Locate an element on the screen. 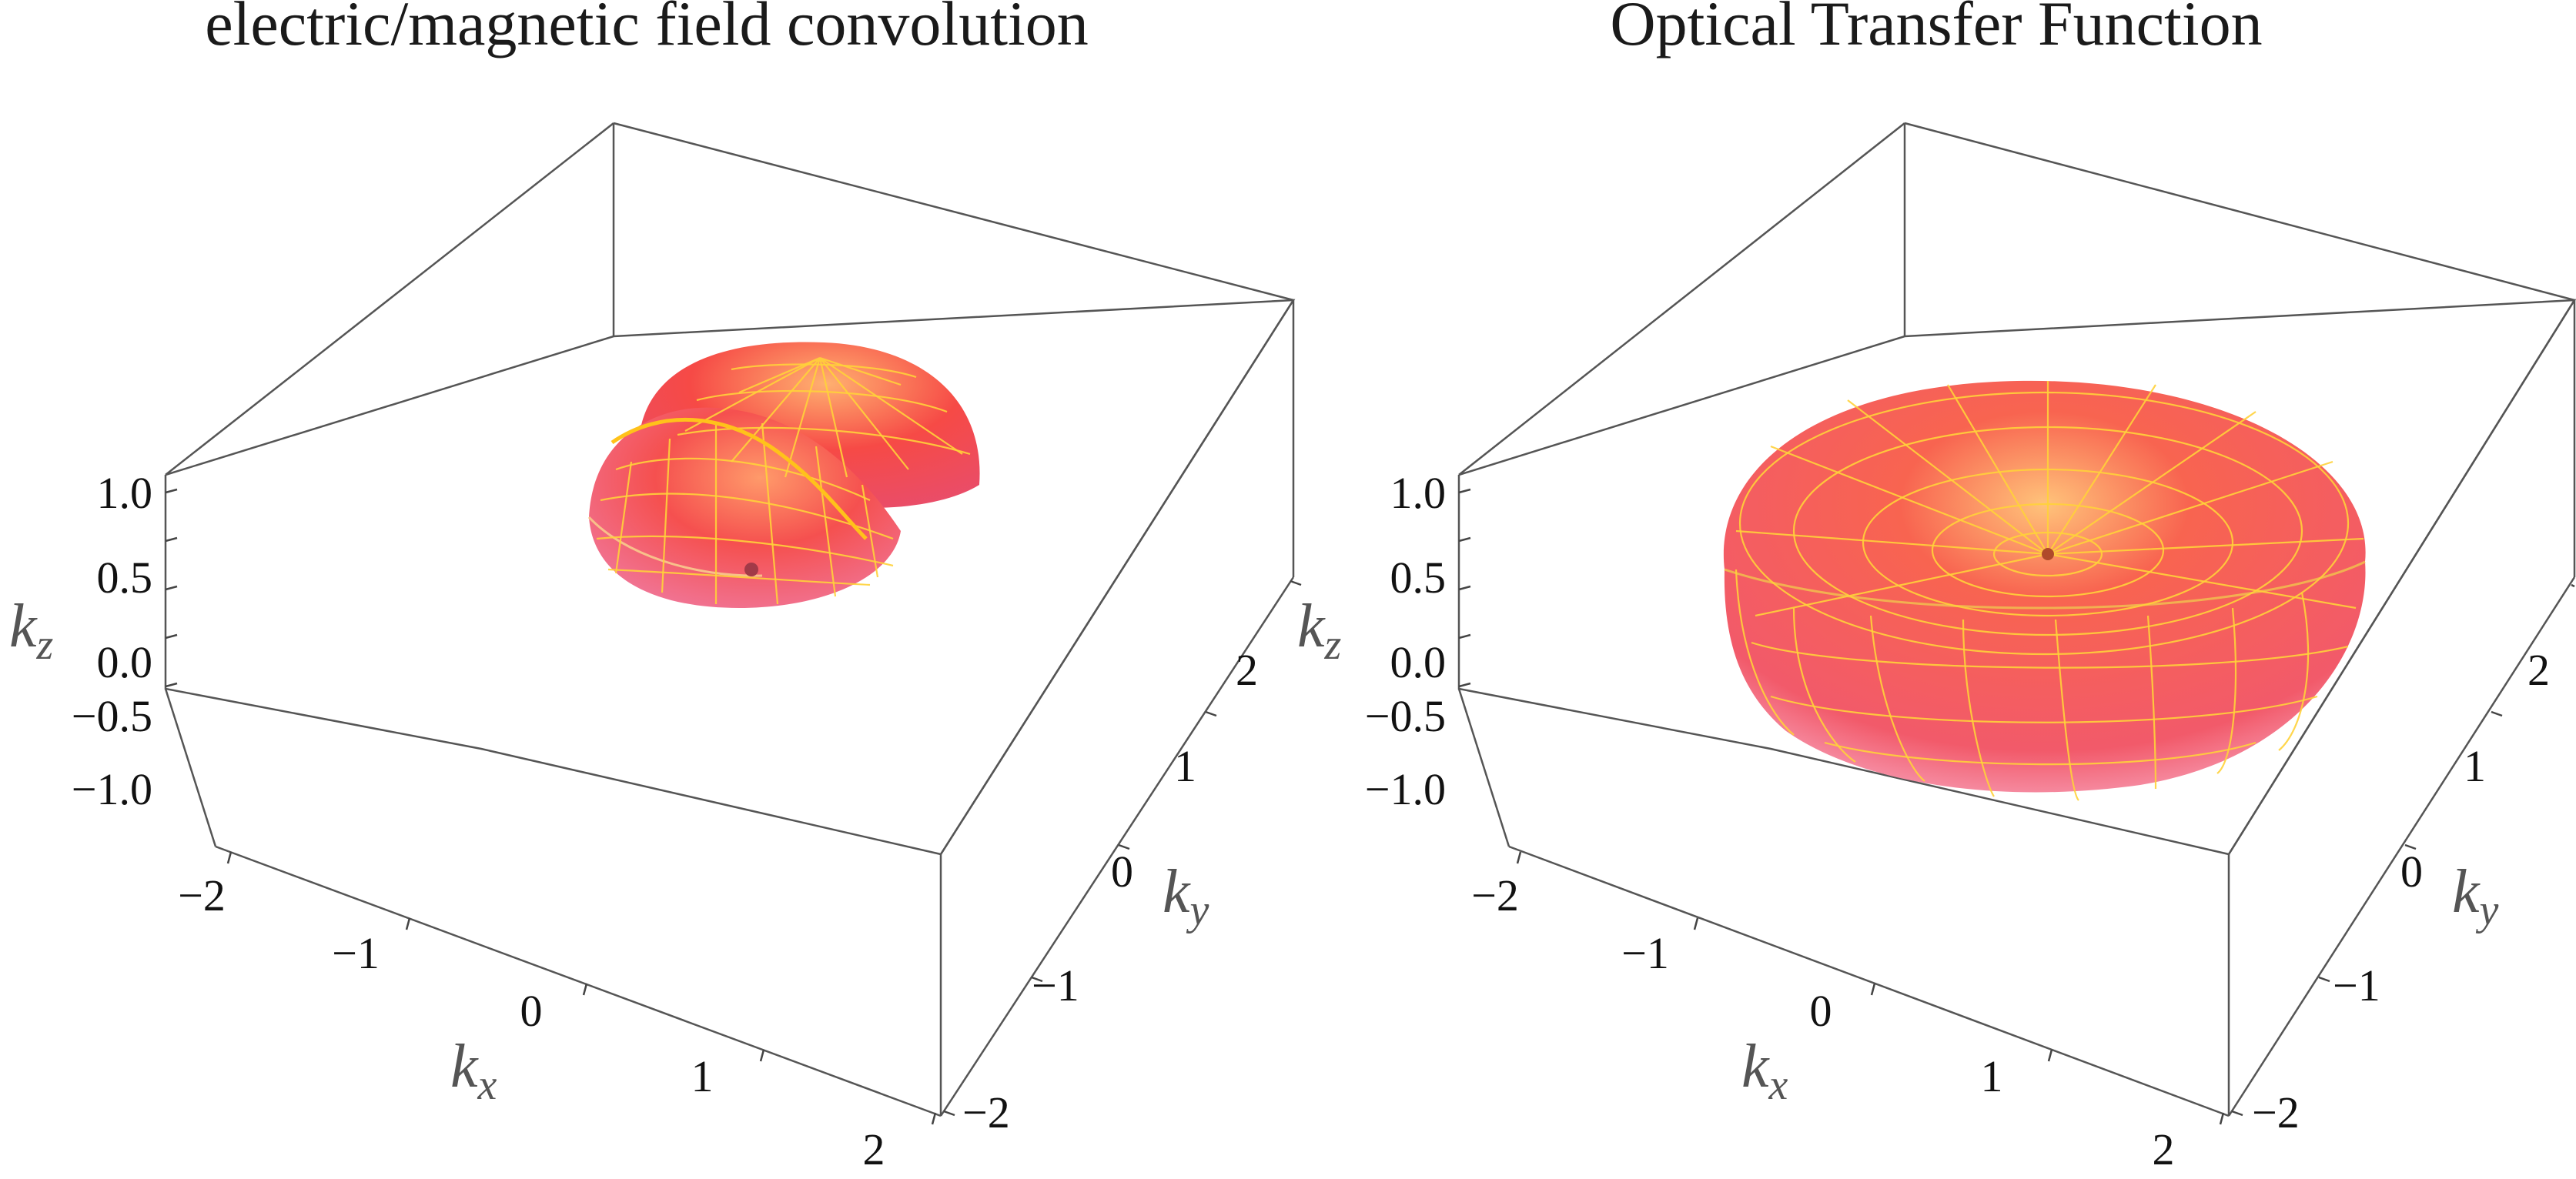 The height and width of the screenshot is (1179, 2576). chart-title: Optical Transfer Function is located at coordinates (1936, 29).